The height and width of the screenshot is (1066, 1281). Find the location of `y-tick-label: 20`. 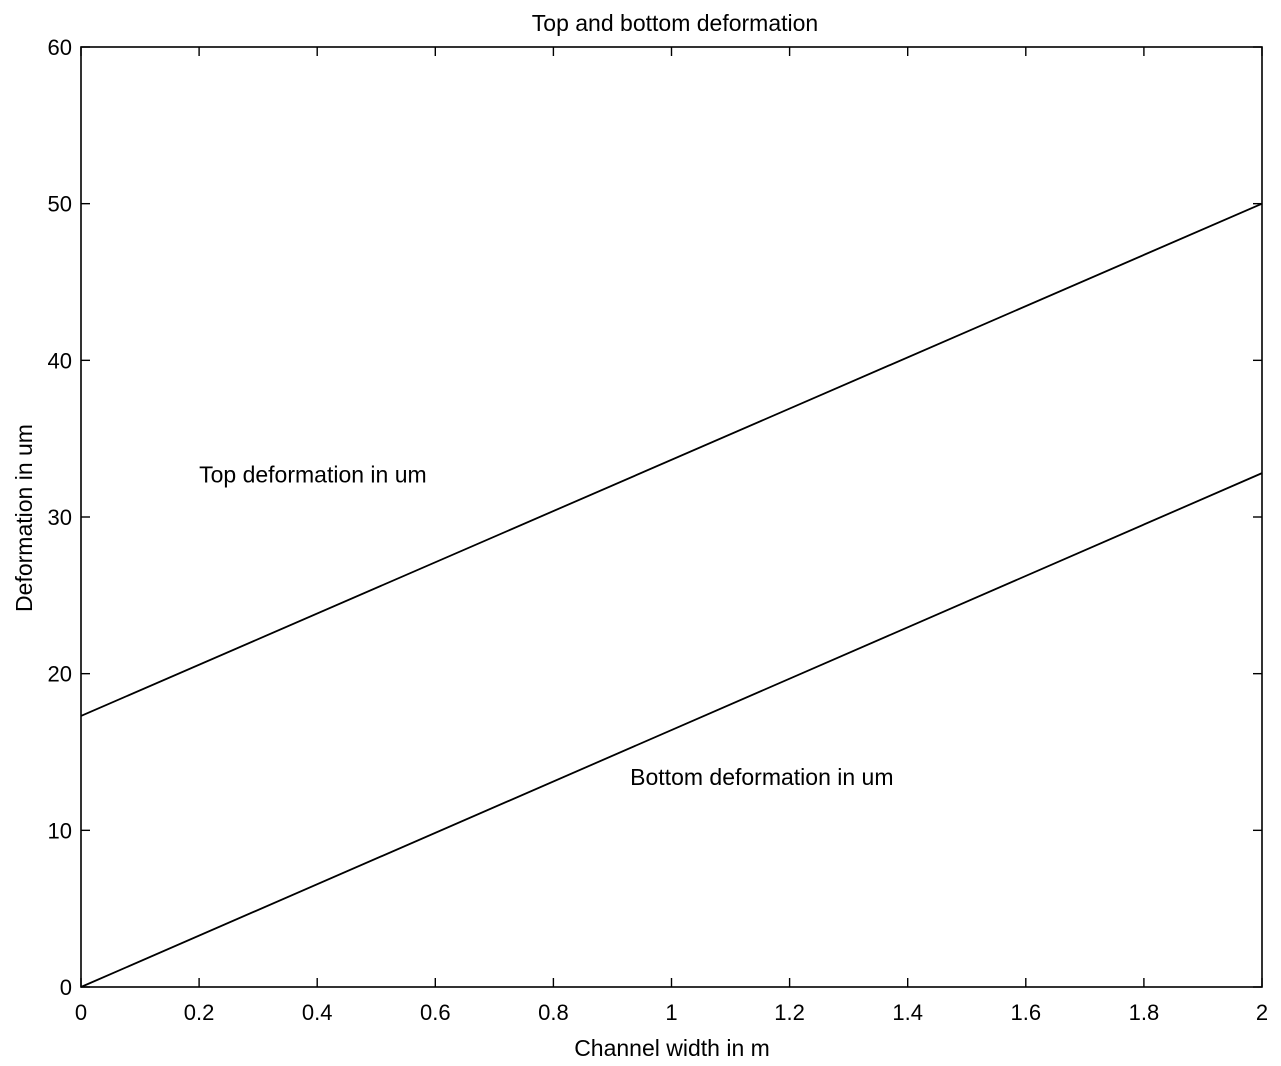

y-tick-label: 20 is located at coordinates (60, 674).